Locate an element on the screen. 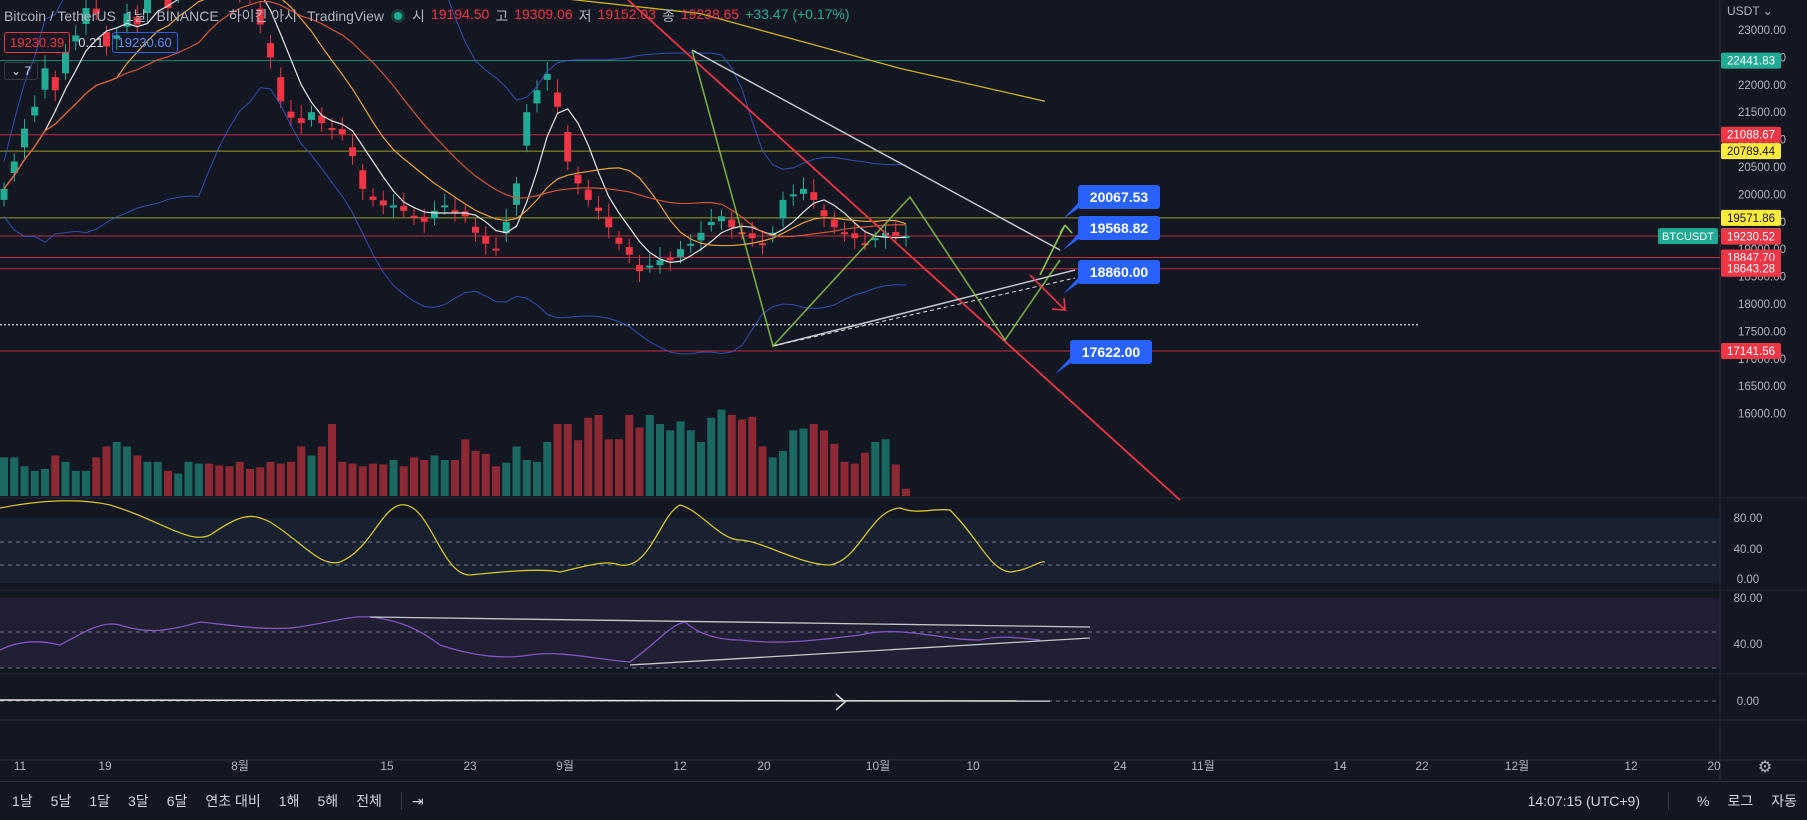  price-axis-tick: 18000.00 is located at coordinates (1762, 305).